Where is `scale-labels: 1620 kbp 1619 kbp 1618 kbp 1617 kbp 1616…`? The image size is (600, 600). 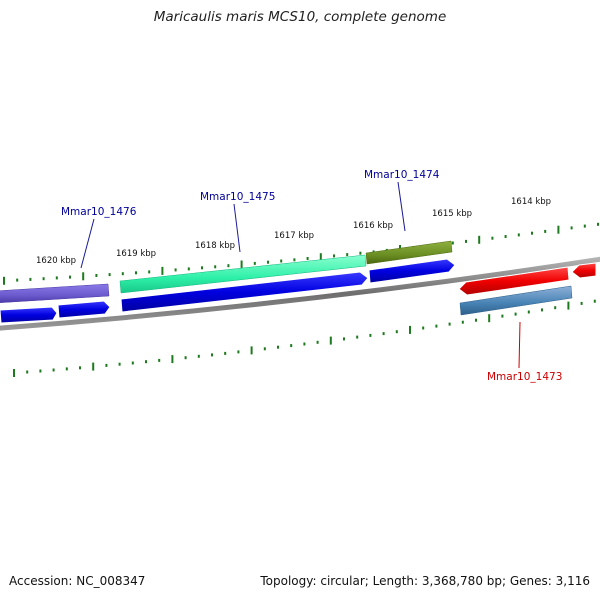 scale-labels: 1620 kbp 1619 kbp 1618 kbp 1617 kbp 1616… is located at coordinates (293, 231).